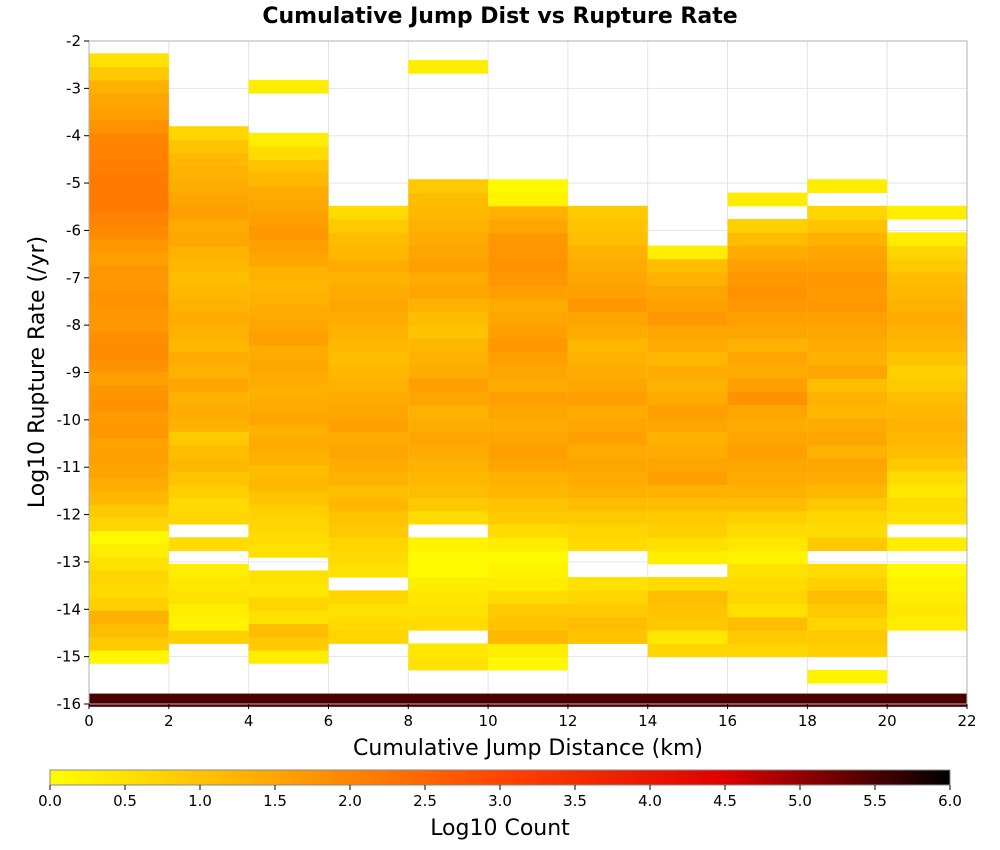  Describe the element at coordinates (488, 721) in the screenshot. I see `x-tick-label: 10` at that location.